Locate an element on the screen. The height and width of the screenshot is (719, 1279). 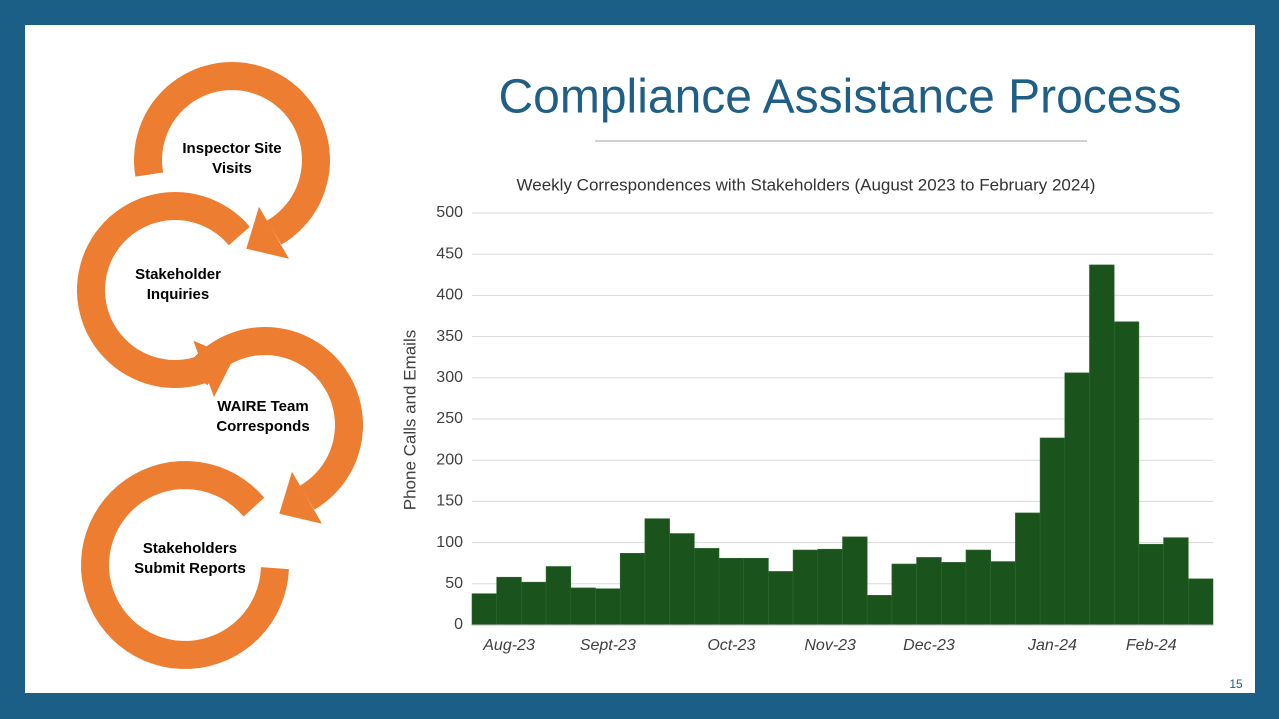
y-tick-label: 250 is located at coordinates (449, 418).